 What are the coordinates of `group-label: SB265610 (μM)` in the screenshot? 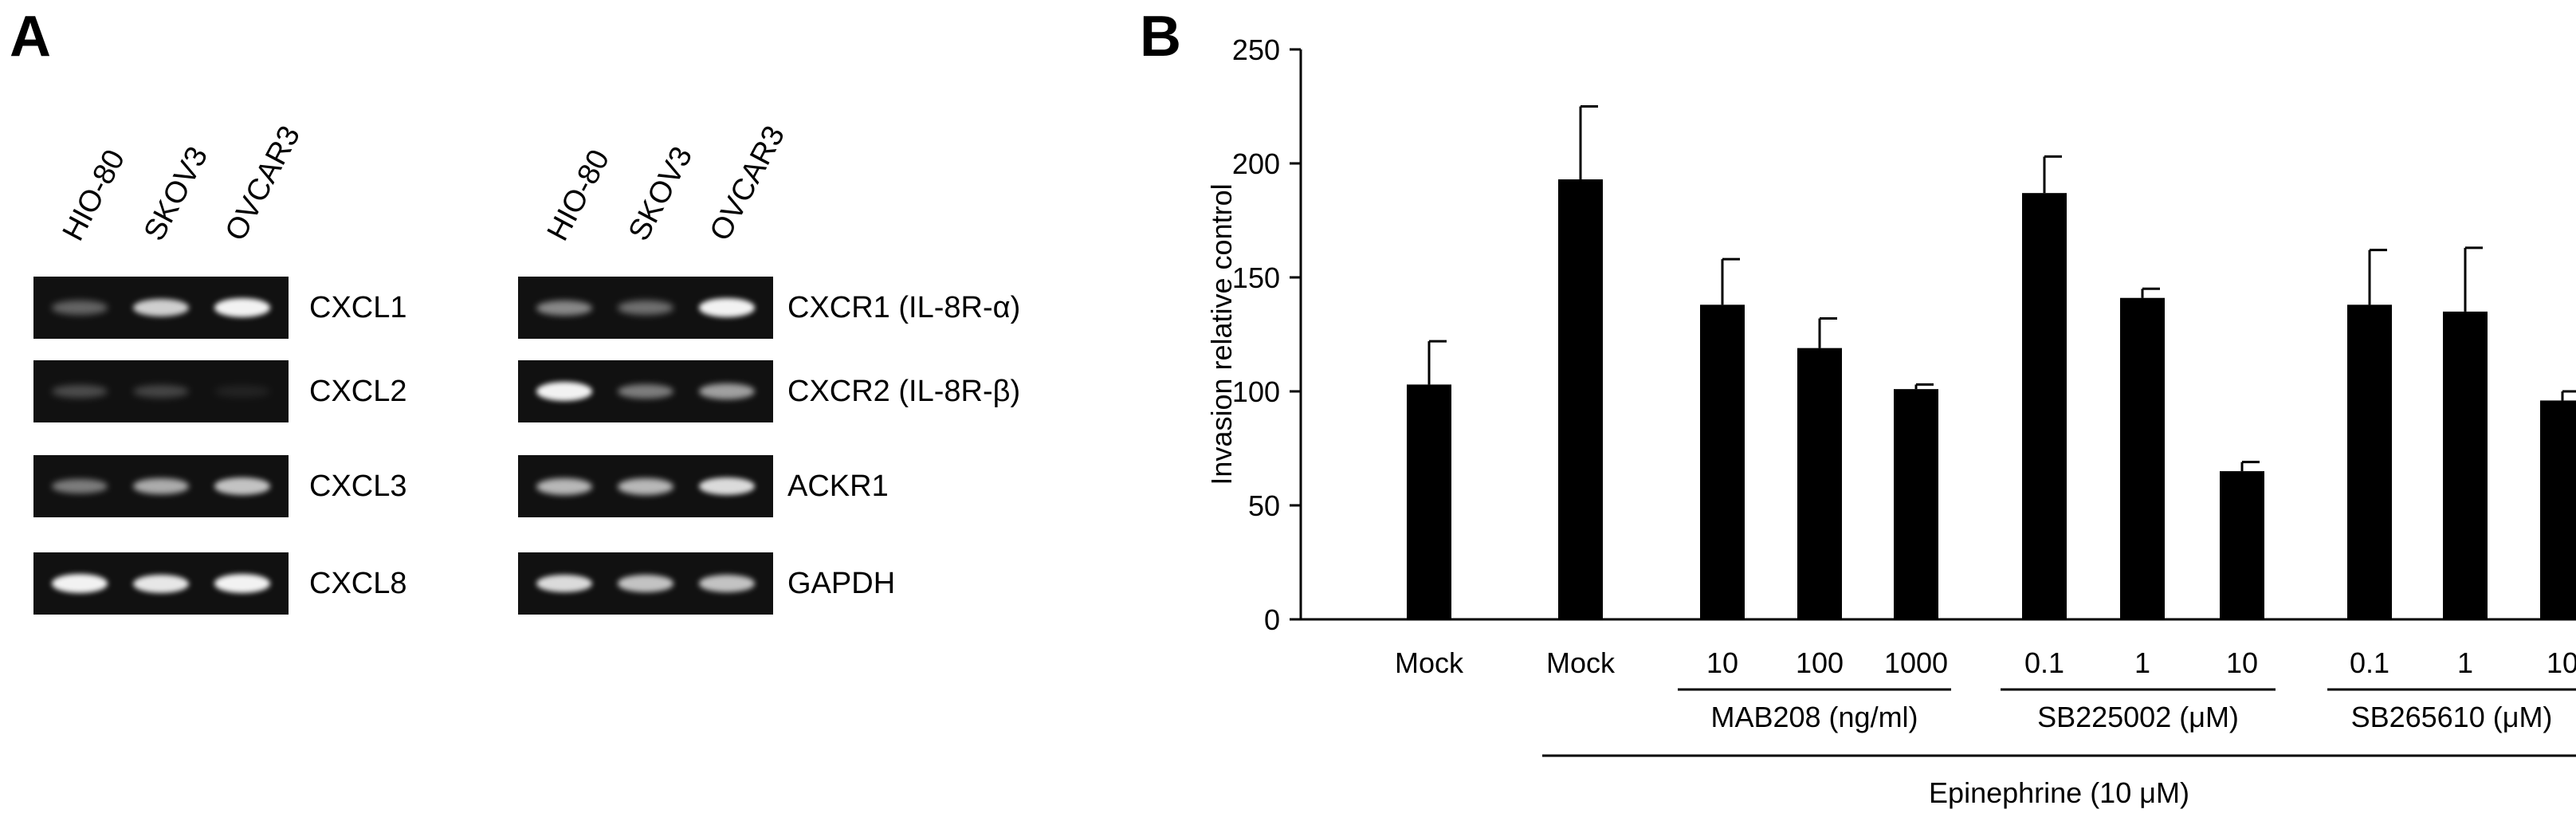 It's located at (2452, 717).